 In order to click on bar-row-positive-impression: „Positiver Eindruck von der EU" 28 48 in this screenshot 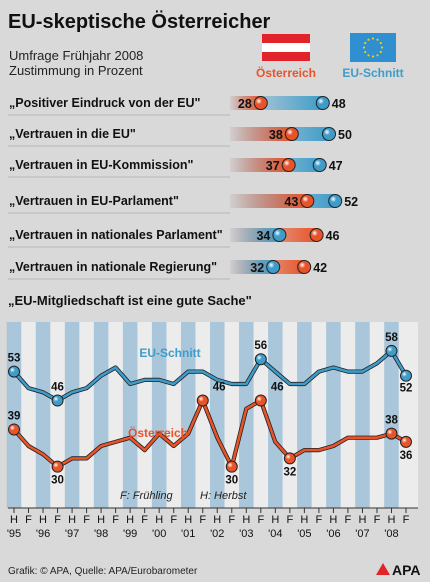, I will do `click(177, 106)`.